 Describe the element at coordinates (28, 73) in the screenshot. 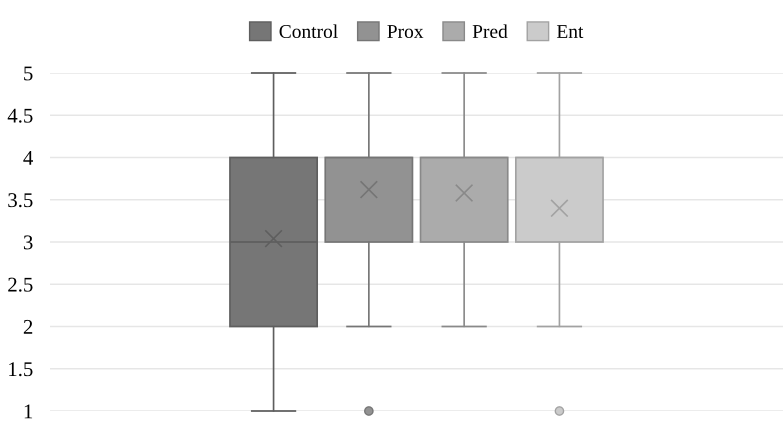

I see `y-tick-label: 5` at that location.